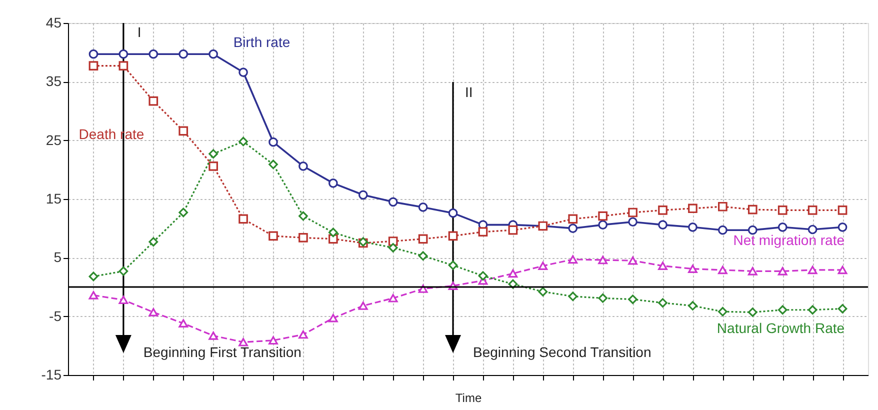 Image resolution: width=878 pixels, height=410 pixels. Describe the element at coordinates (261, 42) in the screenshot. I see `series-label: Birth rate` at that location.